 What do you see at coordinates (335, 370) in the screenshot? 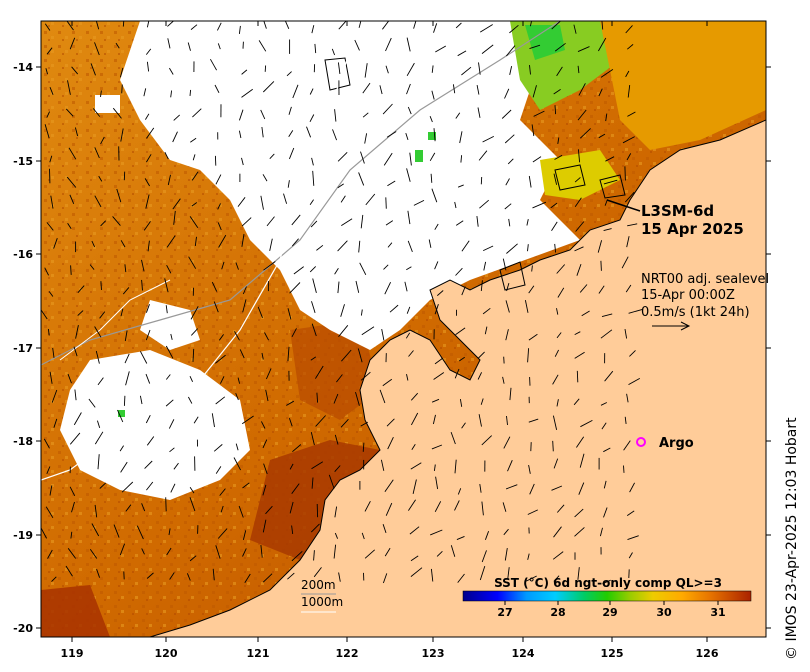
I see `warm-patch` at bounding box center [335, 370].